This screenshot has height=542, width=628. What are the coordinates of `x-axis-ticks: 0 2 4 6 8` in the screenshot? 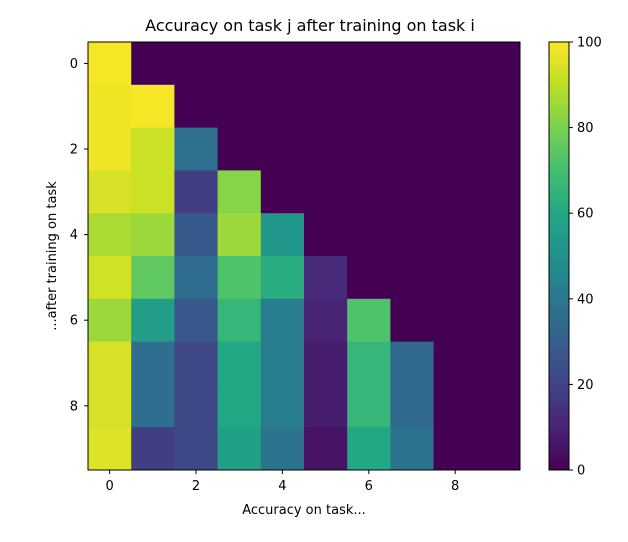 It's located at (282, 482).